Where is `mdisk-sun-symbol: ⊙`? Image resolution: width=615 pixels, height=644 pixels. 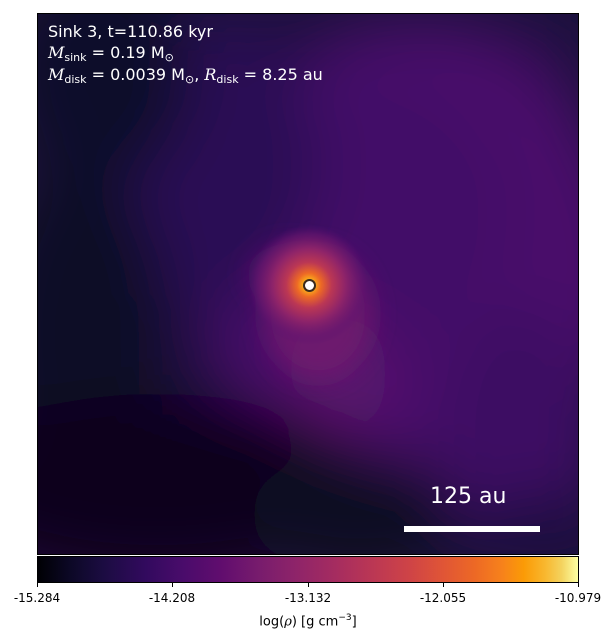
mdisk-sun-symbol: ⊙ is located at coordinates (189, 79).